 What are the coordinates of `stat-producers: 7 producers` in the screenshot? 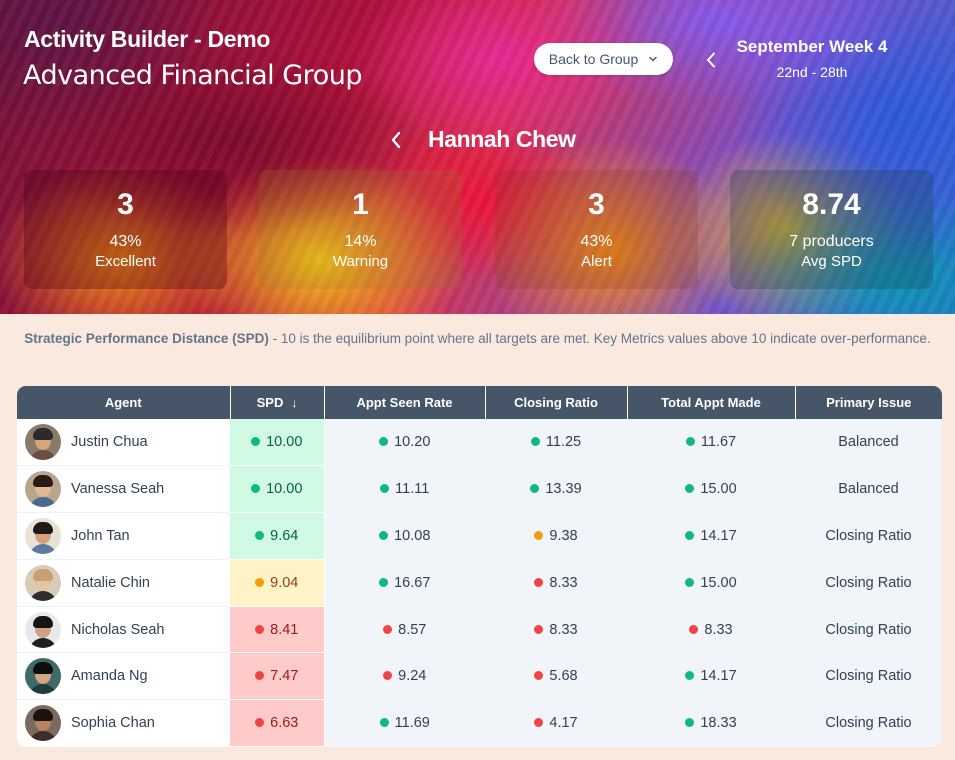 It's located at (831, 241).